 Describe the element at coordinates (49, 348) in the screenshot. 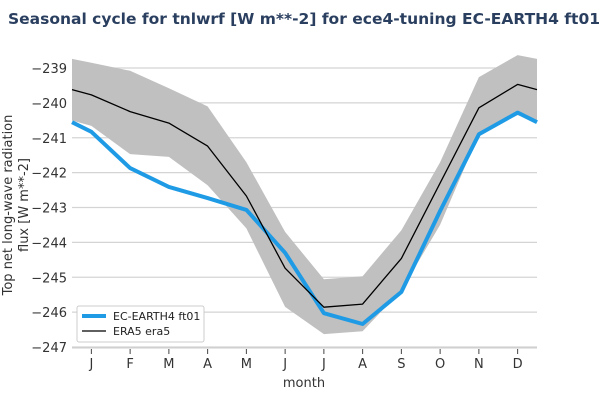

I see `y-tick-label: −247` at that location.